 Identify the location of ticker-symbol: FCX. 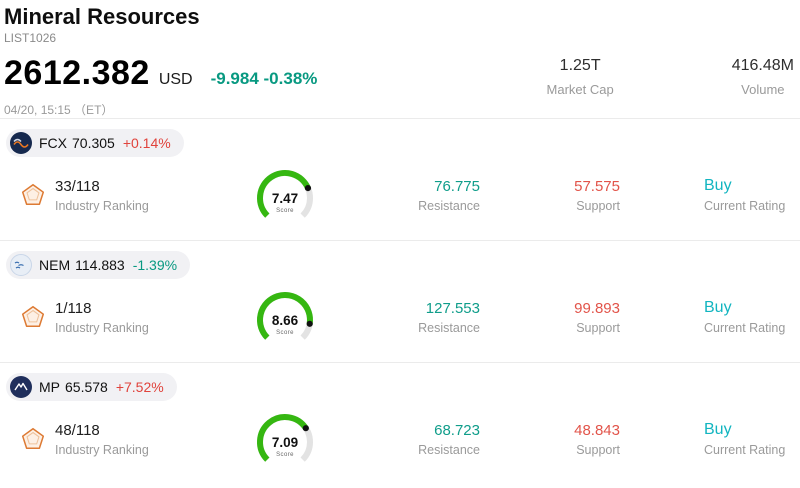
(53, 143).